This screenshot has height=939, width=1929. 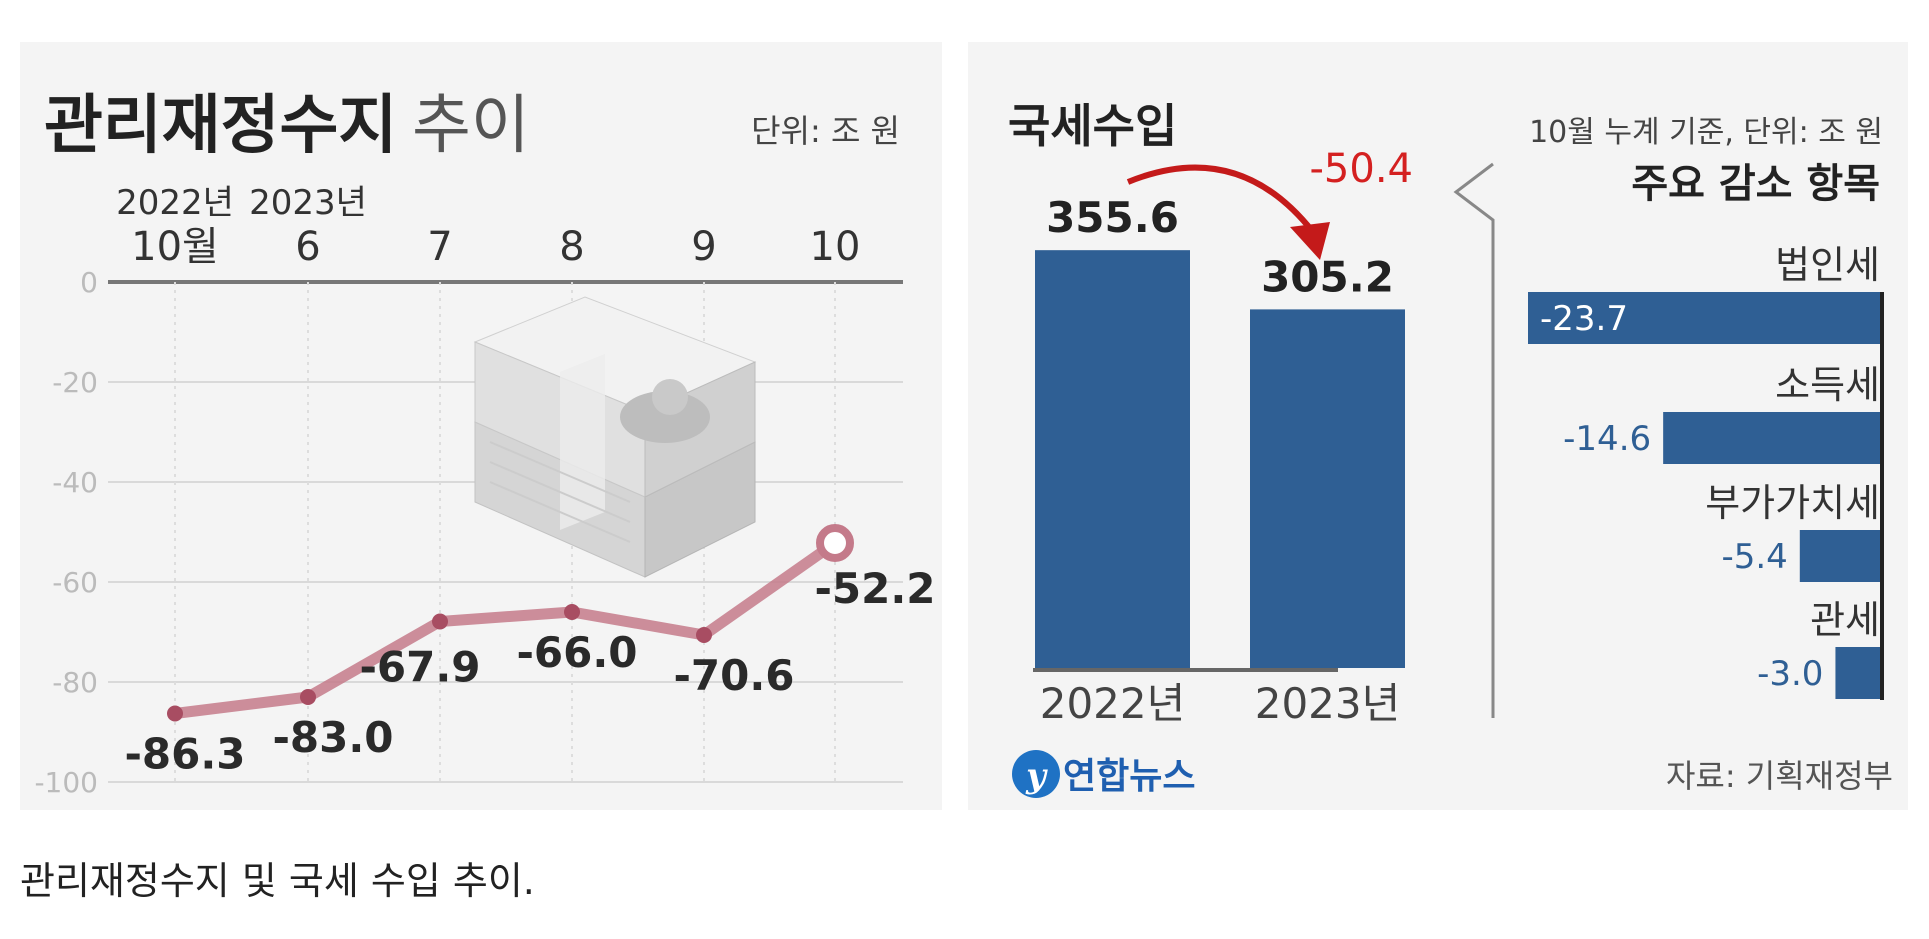 I want to click on line-data-label: -83.0, so click(x=332, y=737).